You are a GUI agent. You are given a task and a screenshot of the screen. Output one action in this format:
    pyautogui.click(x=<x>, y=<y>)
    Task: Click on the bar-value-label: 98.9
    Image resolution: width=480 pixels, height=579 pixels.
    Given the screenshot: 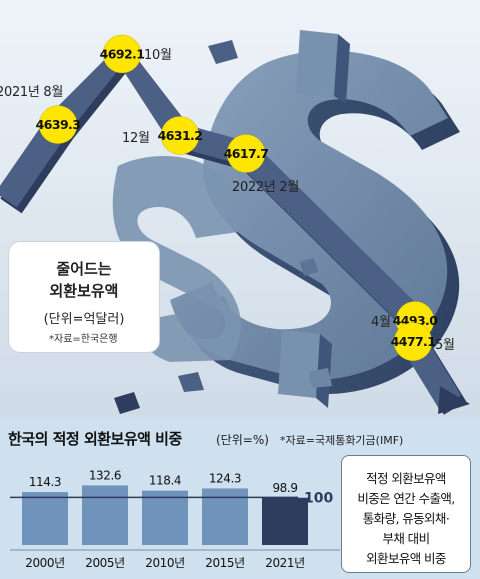 What is the action you would take?
    pyautogui.click(x=284, y=488)
    